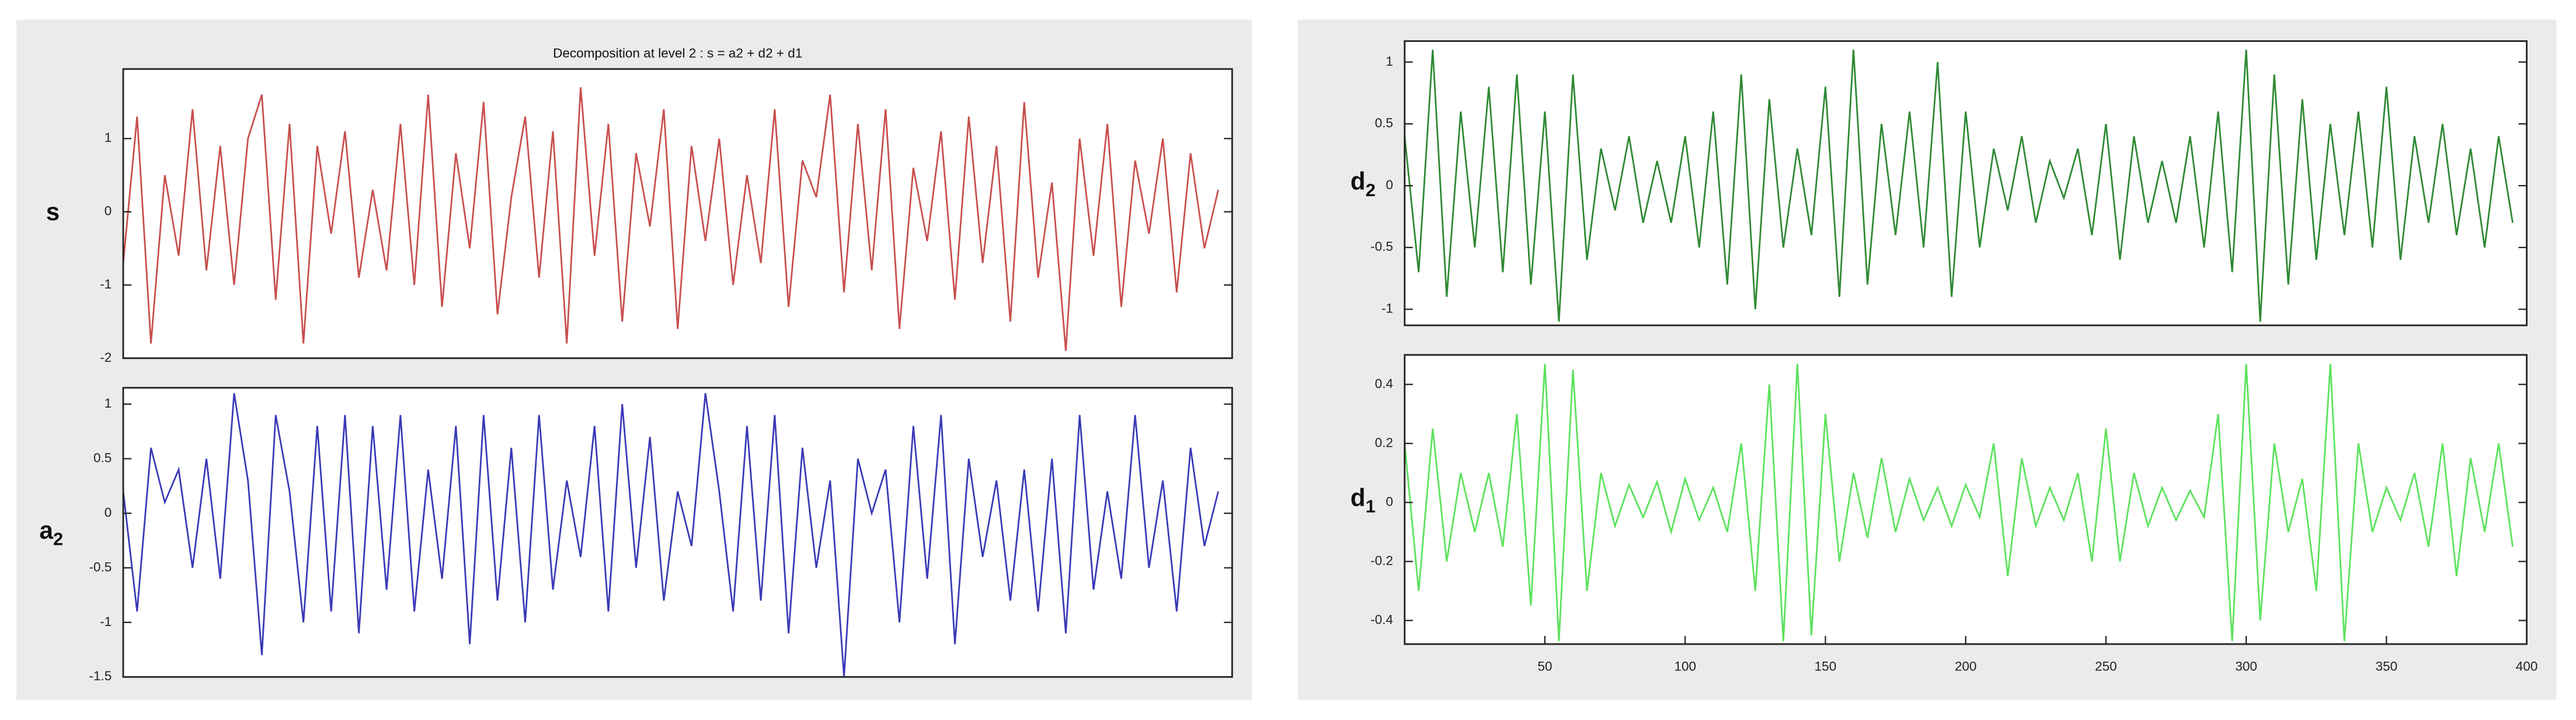  I want to click on y-tick-label: -0.2, so click(1381, 560).